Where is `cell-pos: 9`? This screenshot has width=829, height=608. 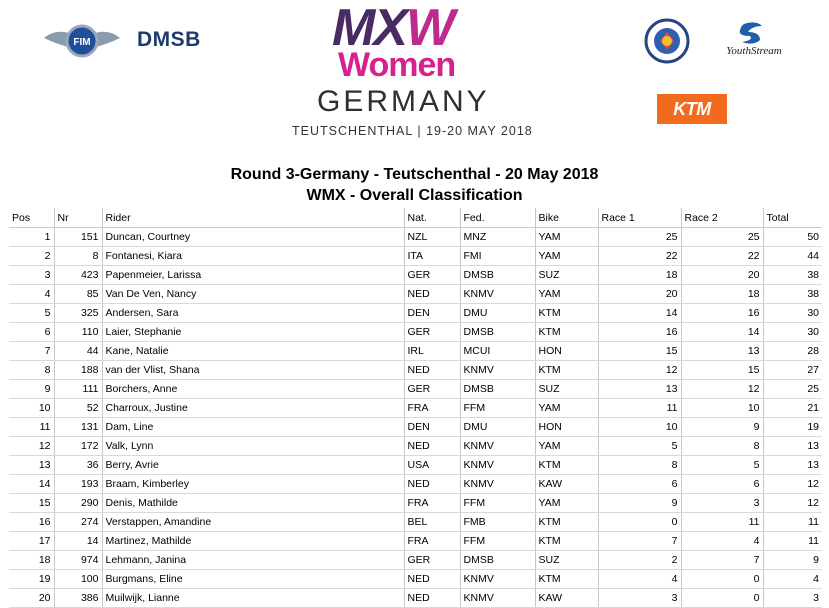 cell-pos: 9 is located at coordinates (31, 389).